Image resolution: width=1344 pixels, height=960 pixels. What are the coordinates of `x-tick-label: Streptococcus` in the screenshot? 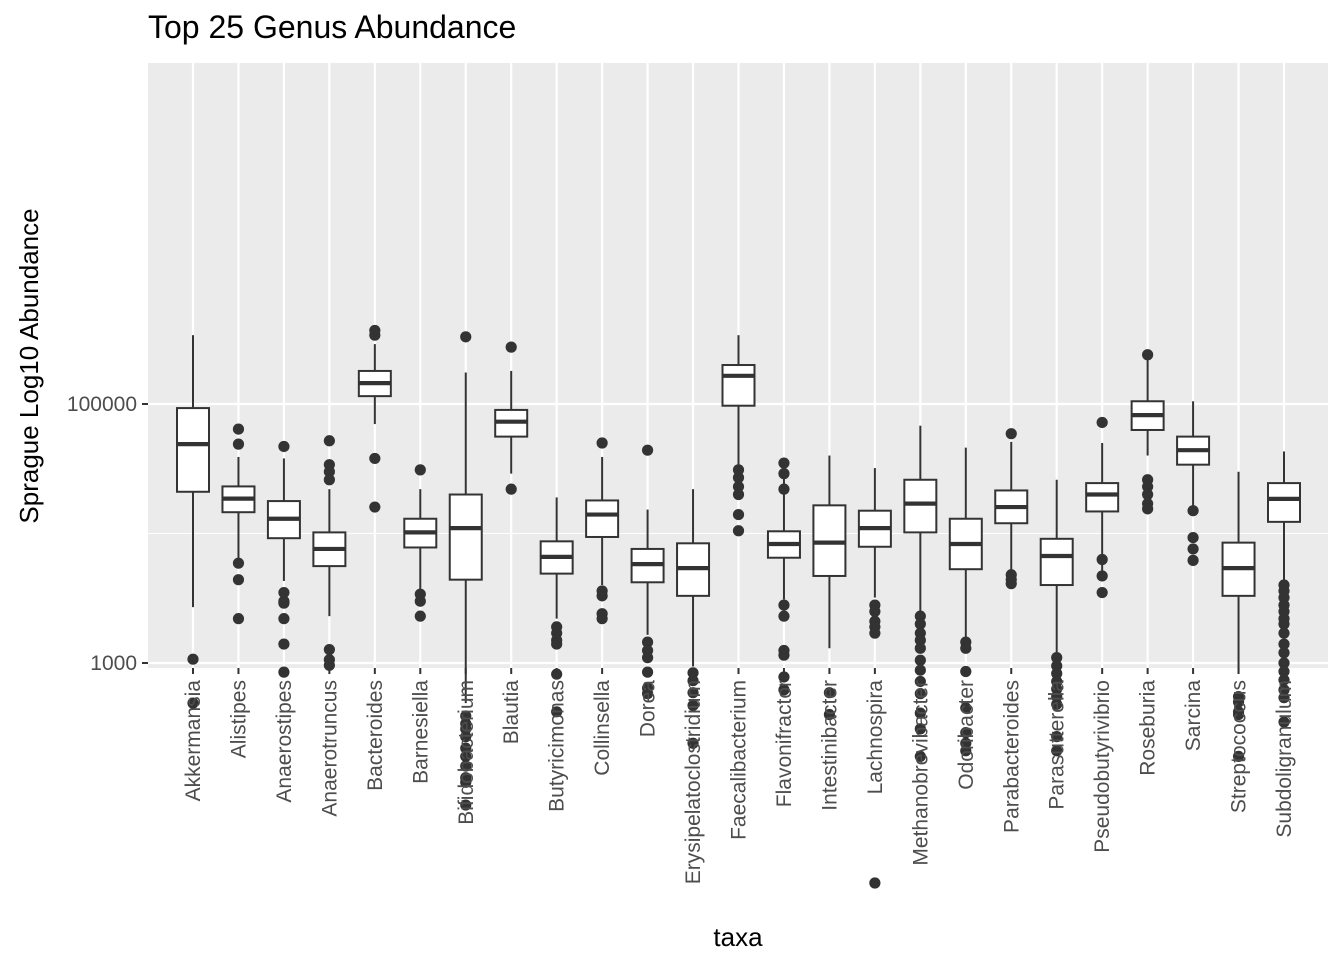 It's located at (1239, 746).